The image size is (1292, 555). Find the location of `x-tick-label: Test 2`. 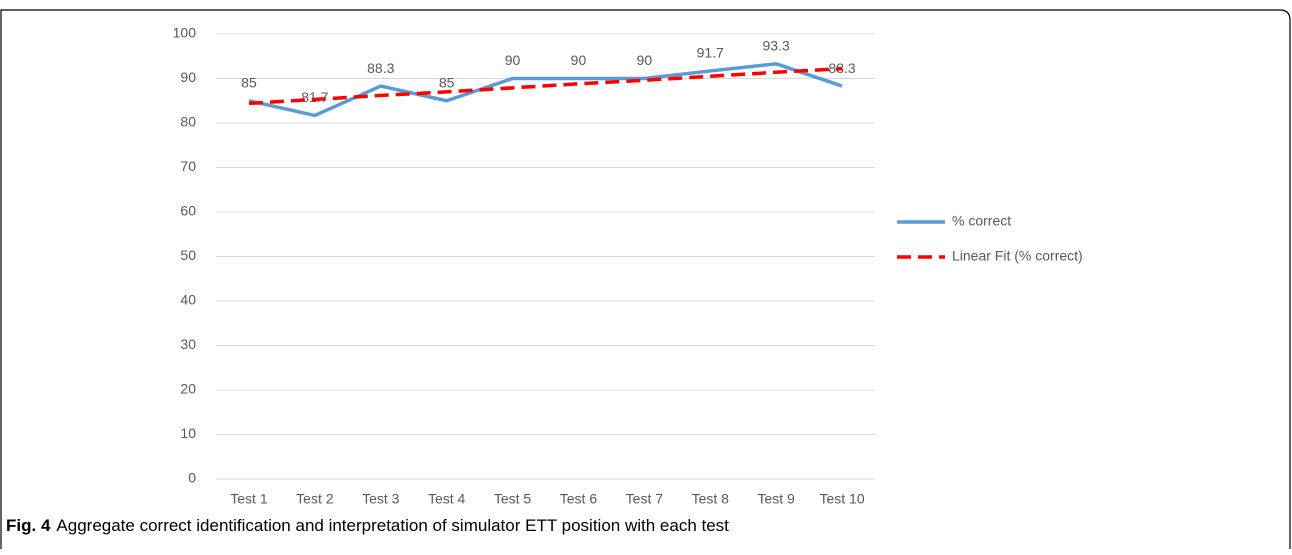

x-tick-label: Test 2 is located at coordinates (315, 499).